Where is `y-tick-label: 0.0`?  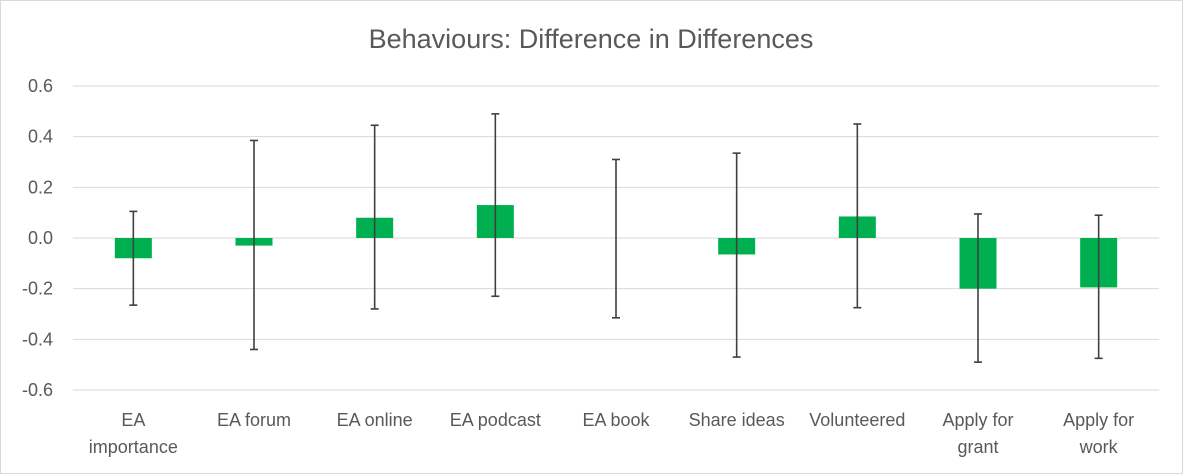 y-tick-label: 0.0 is located at coordinates (40, 238).